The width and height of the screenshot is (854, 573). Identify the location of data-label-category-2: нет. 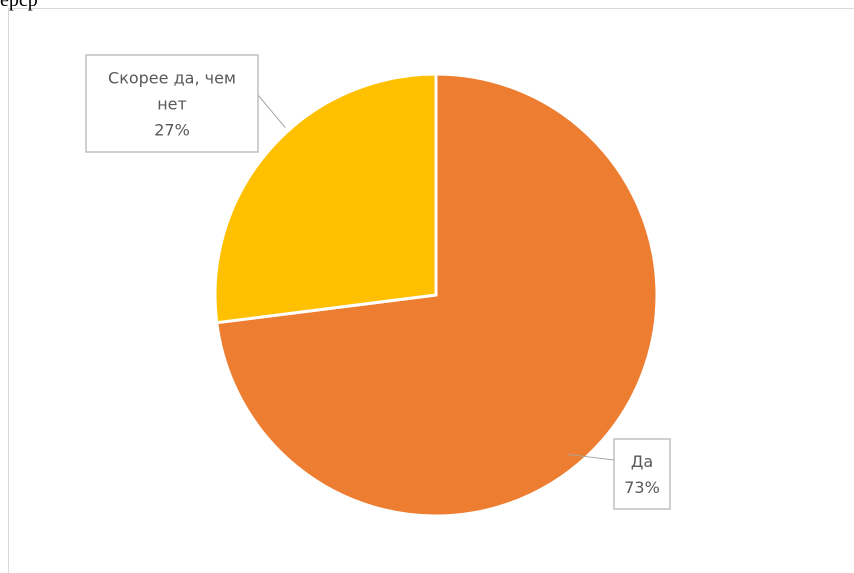
(172, 104).